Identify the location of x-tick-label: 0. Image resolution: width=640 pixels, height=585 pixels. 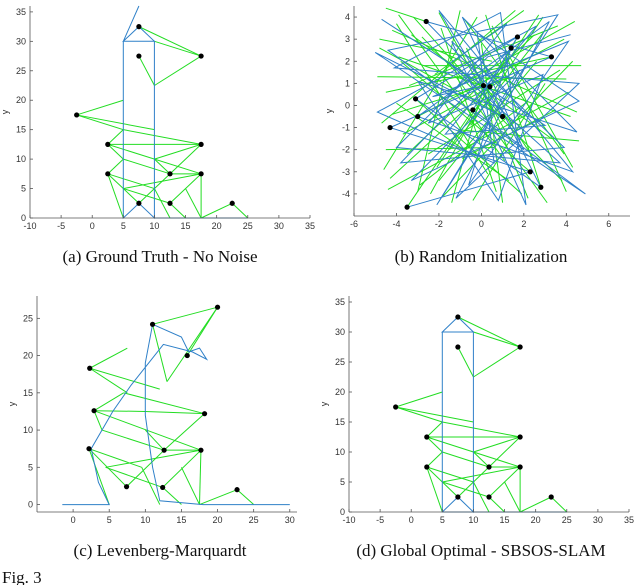
(92, 226).